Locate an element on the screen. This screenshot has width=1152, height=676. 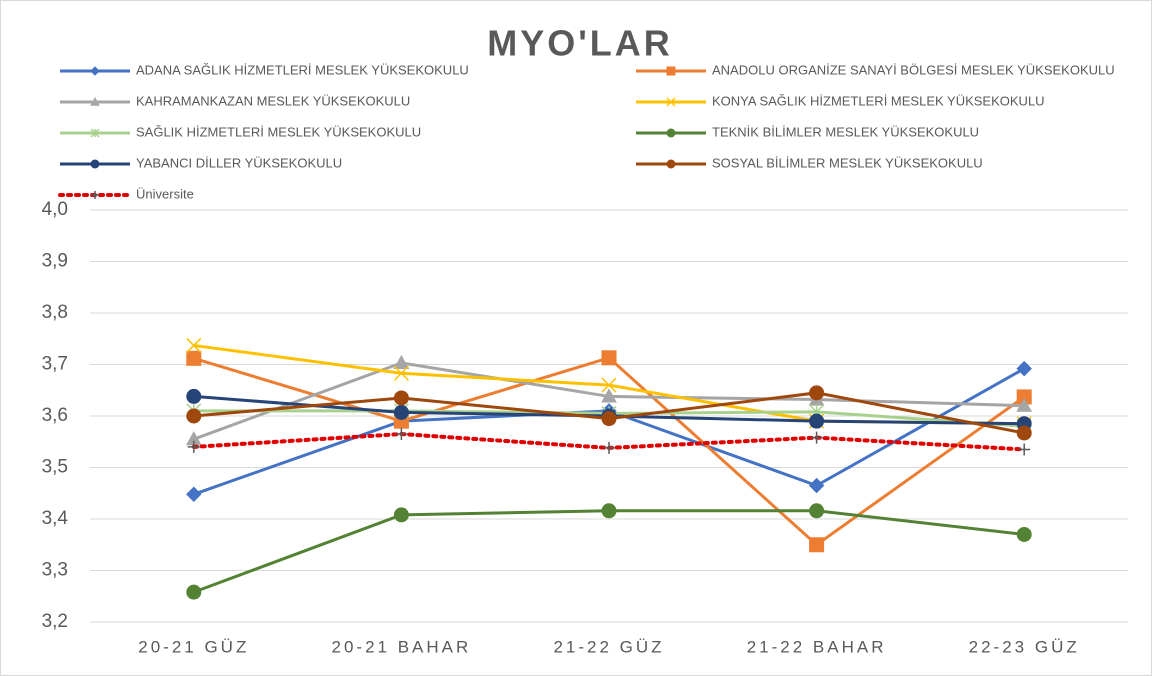
x-tick-label: 21-22 BAHAR is located at coordinates (817, 646).